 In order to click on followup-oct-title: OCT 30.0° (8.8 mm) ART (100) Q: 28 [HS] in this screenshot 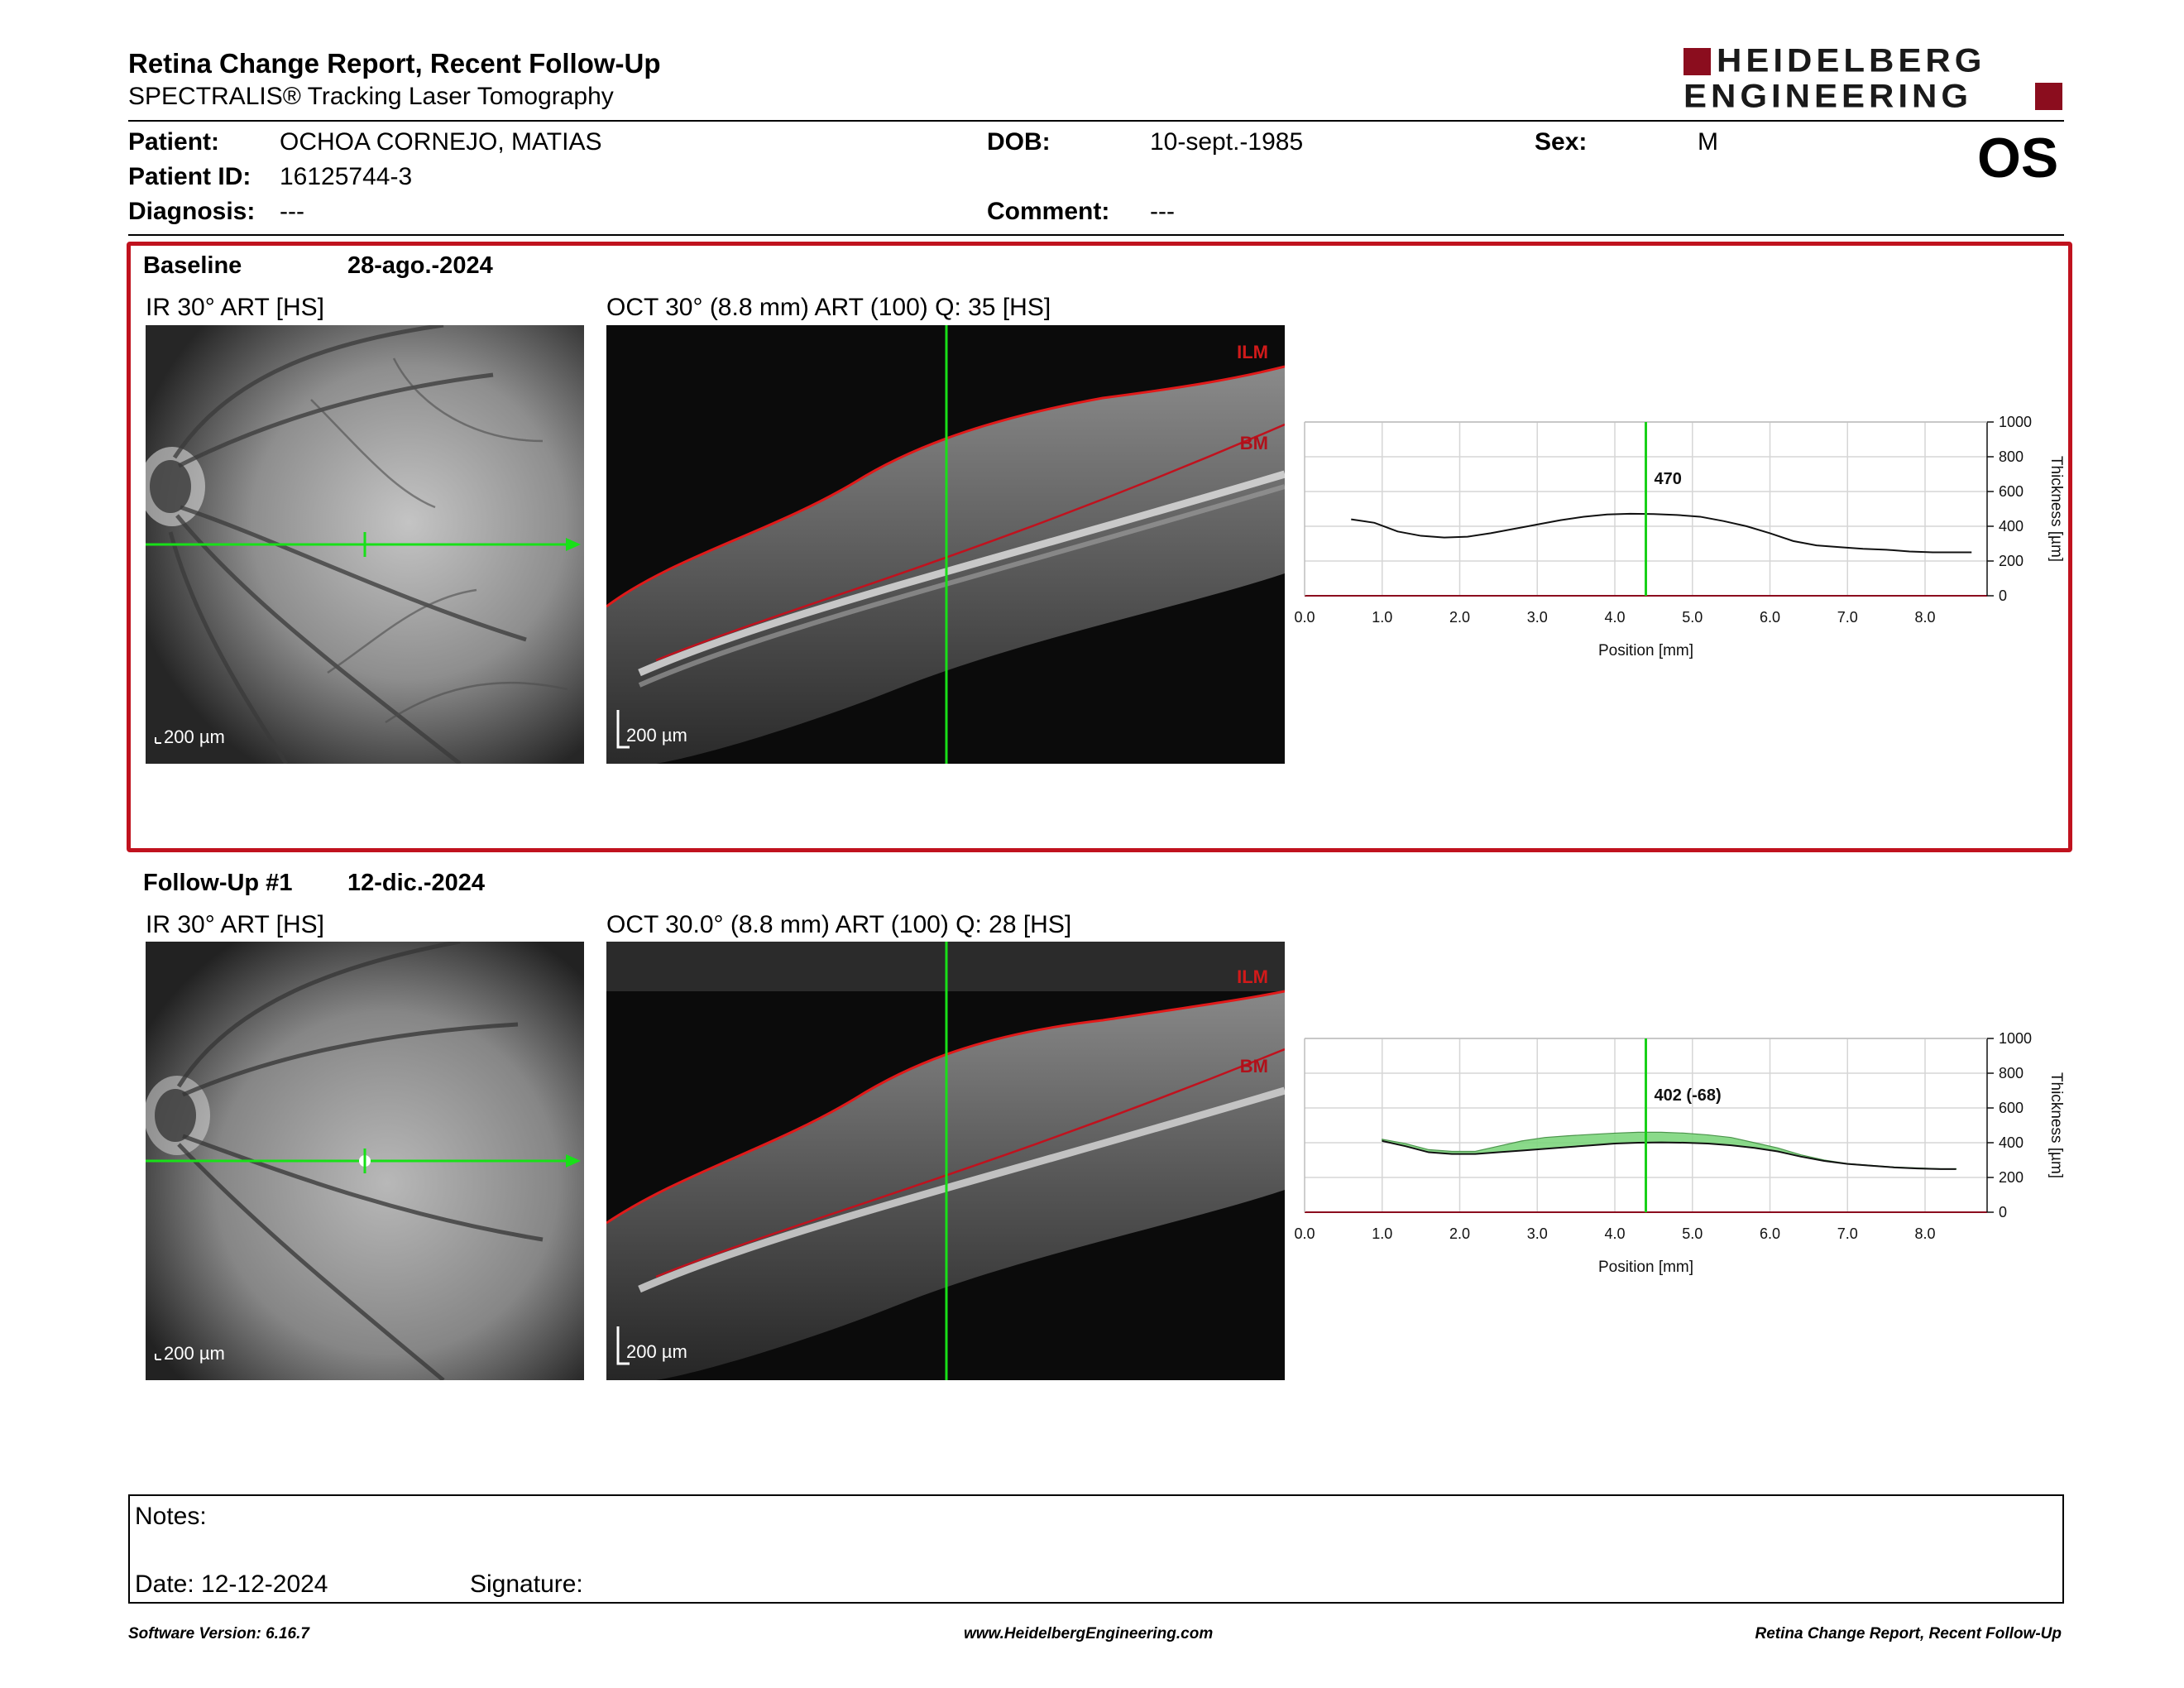, I will do `click(839, 924)`.